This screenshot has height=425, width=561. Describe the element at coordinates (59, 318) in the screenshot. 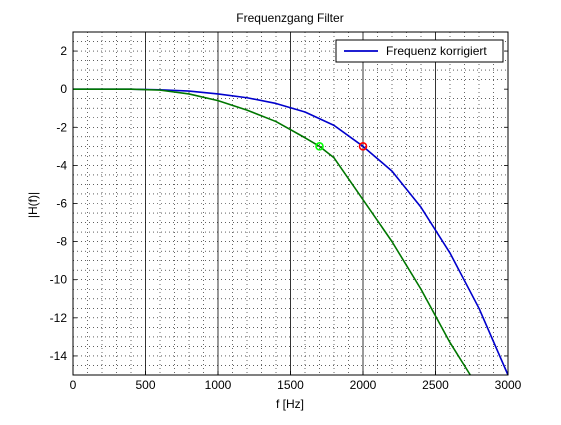

I see `y-tick-label: -12` at that location.